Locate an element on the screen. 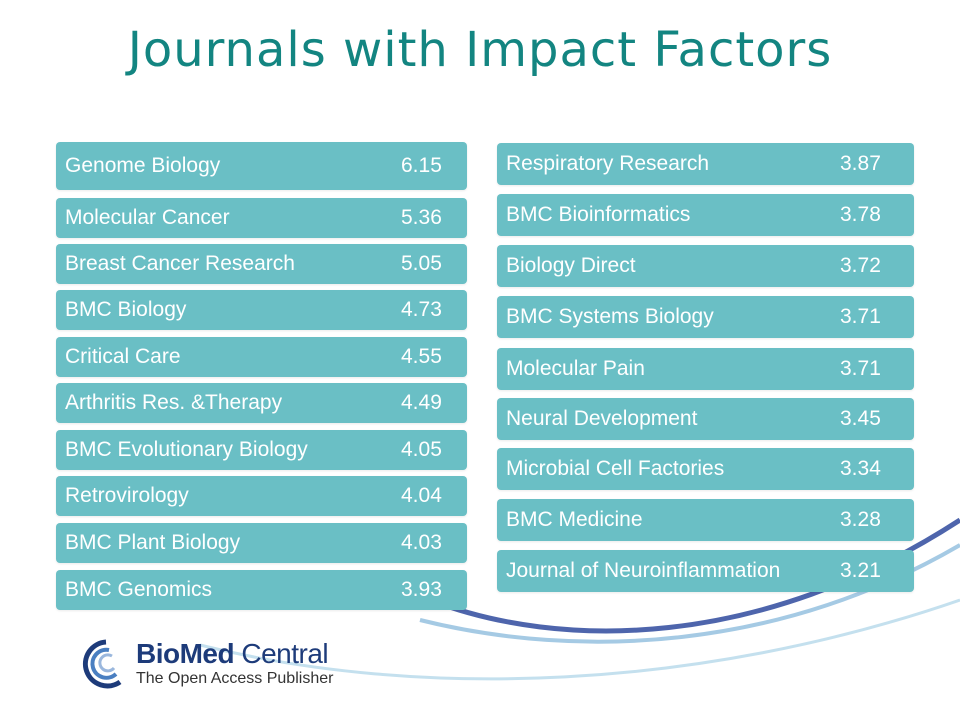 This screenshot has width=960, height=720. impact-factor: 3.87 is located at coordinates (860, 163).